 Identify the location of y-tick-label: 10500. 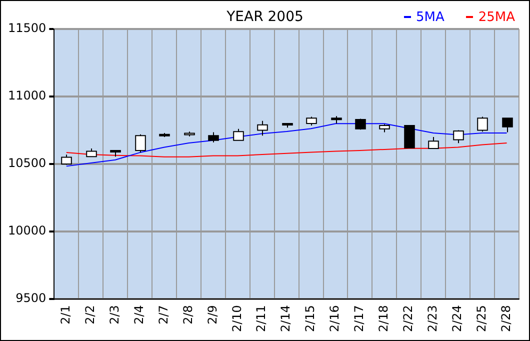
(27, 163).